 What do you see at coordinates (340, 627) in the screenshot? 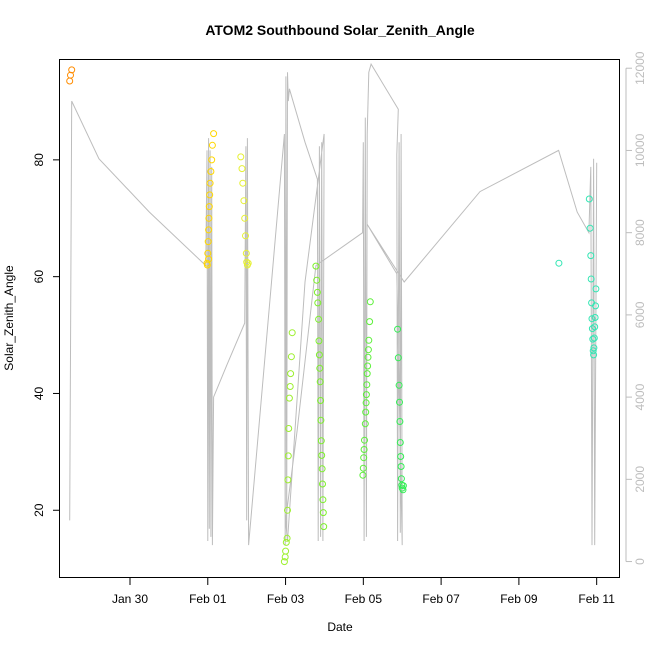
I see `x-axis-label: Date` at bounding box center [340, 627].